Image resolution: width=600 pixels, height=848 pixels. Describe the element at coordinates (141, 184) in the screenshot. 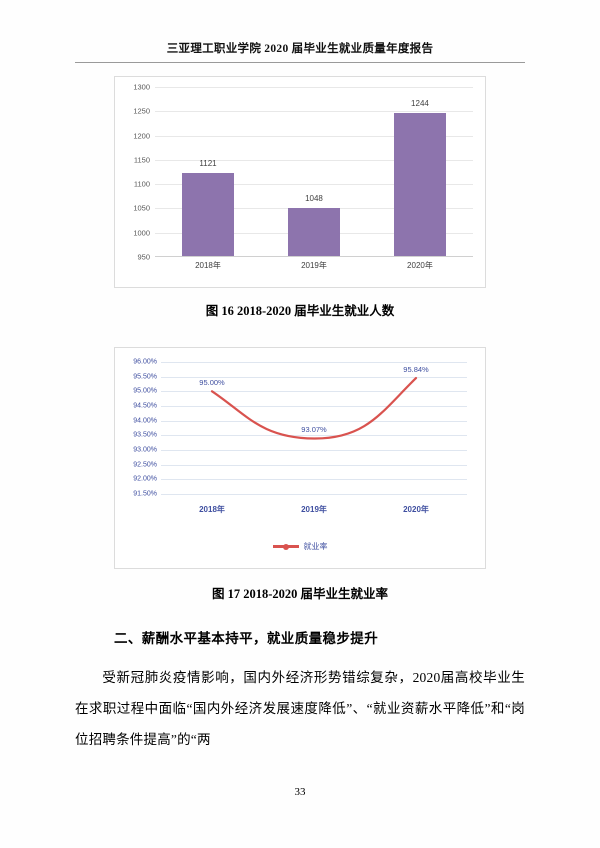

I see `y-tick-label: 1100` at that location.